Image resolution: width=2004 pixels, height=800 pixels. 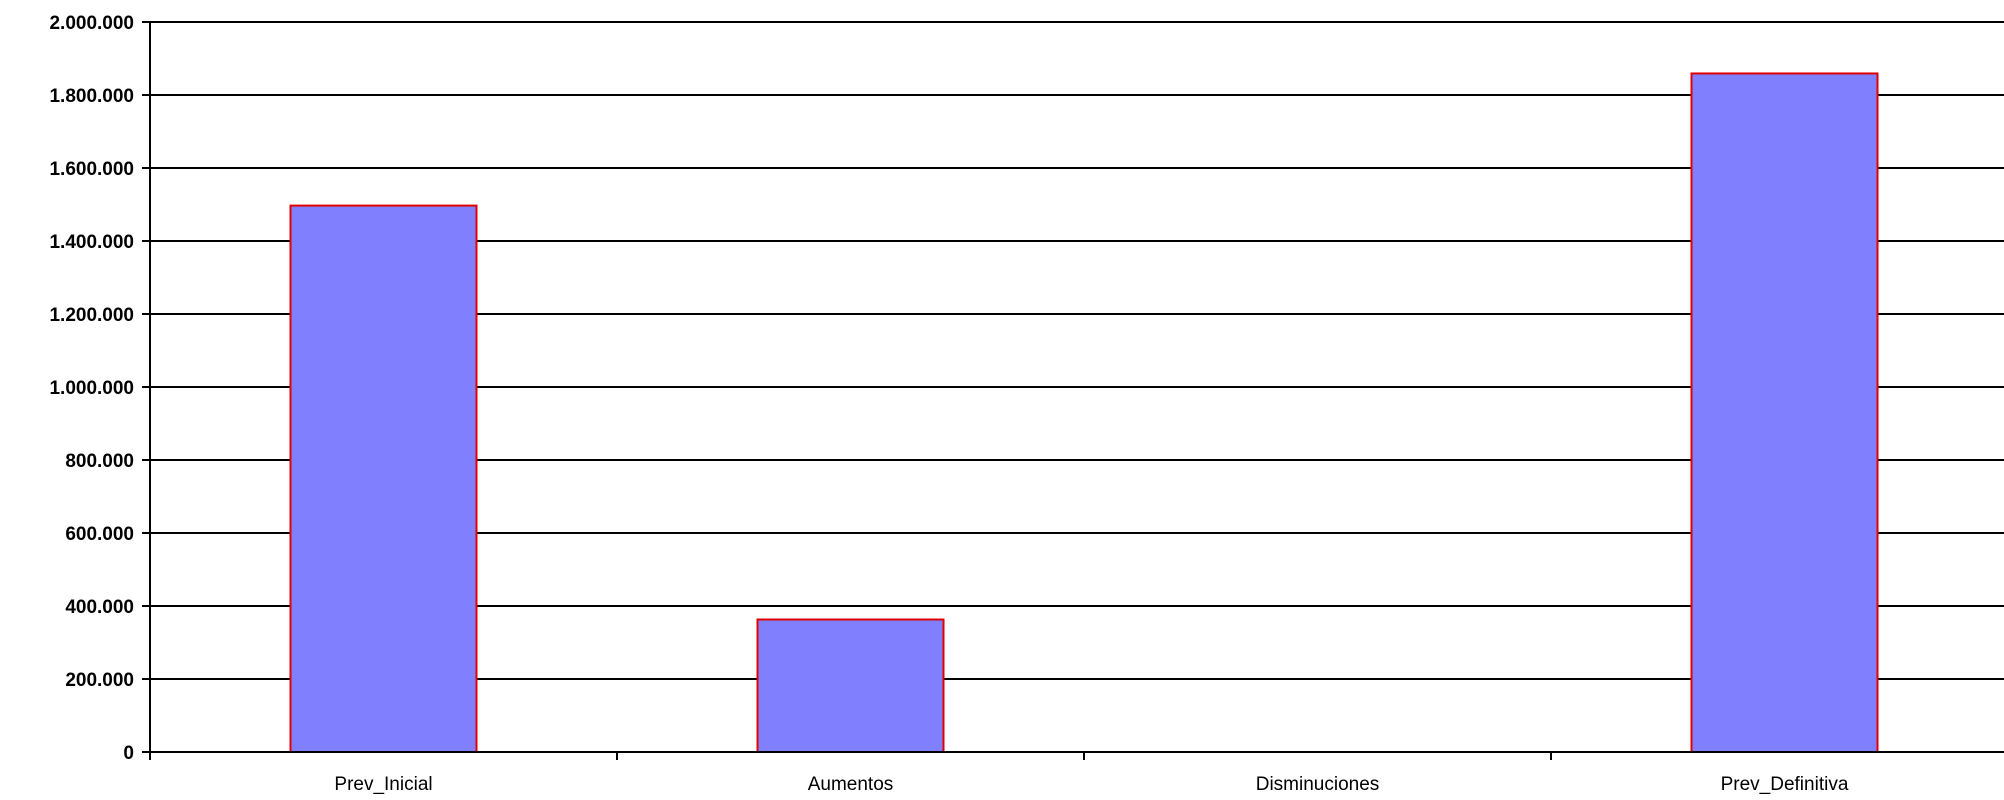 I want to click on y-tick-label-0: 0, so click(x=128, y=753).